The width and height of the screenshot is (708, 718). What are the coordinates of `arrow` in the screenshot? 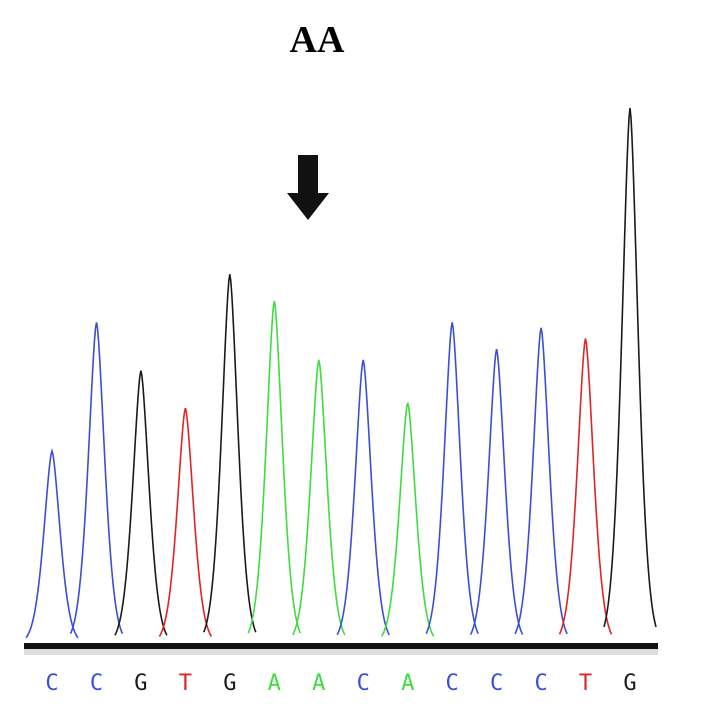 It's located at (308, 187).